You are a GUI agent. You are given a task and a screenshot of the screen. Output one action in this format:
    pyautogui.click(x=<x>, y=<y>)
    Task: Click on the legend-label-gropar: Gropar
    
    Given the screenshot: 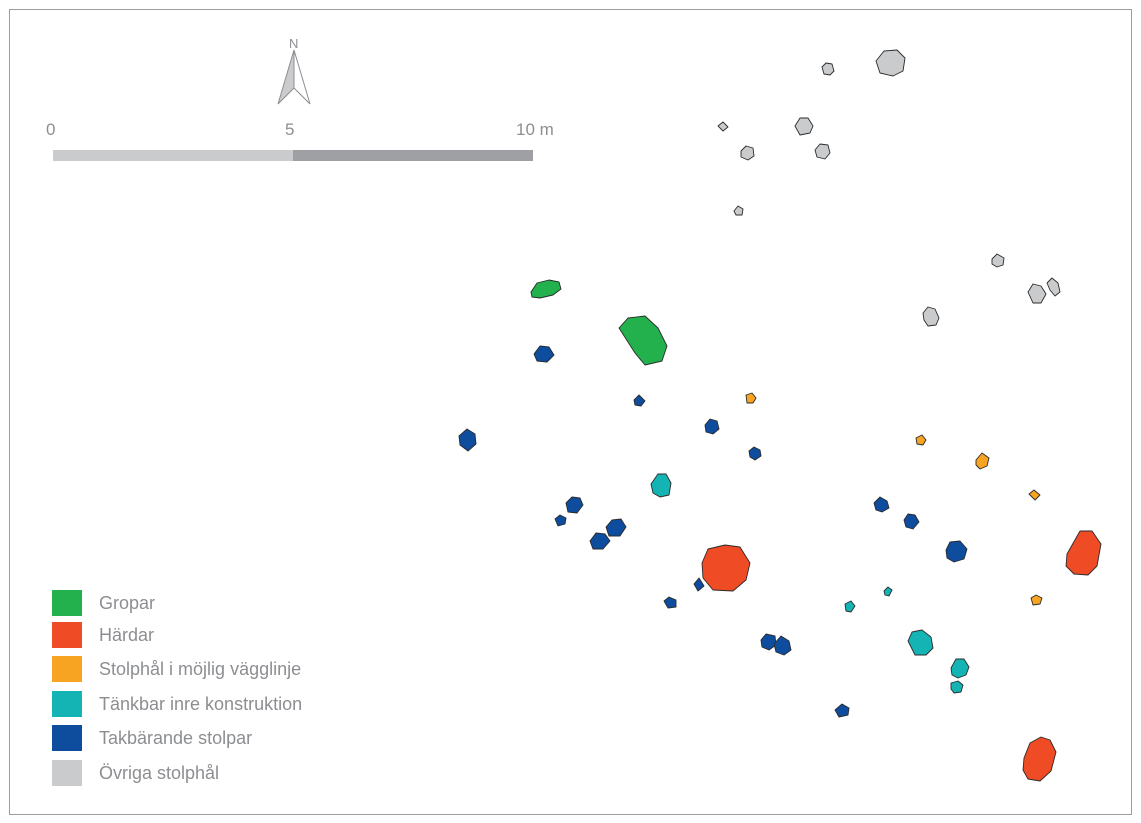 What is the action you would take?
    pyautogui.click(x=127, y=603)
    